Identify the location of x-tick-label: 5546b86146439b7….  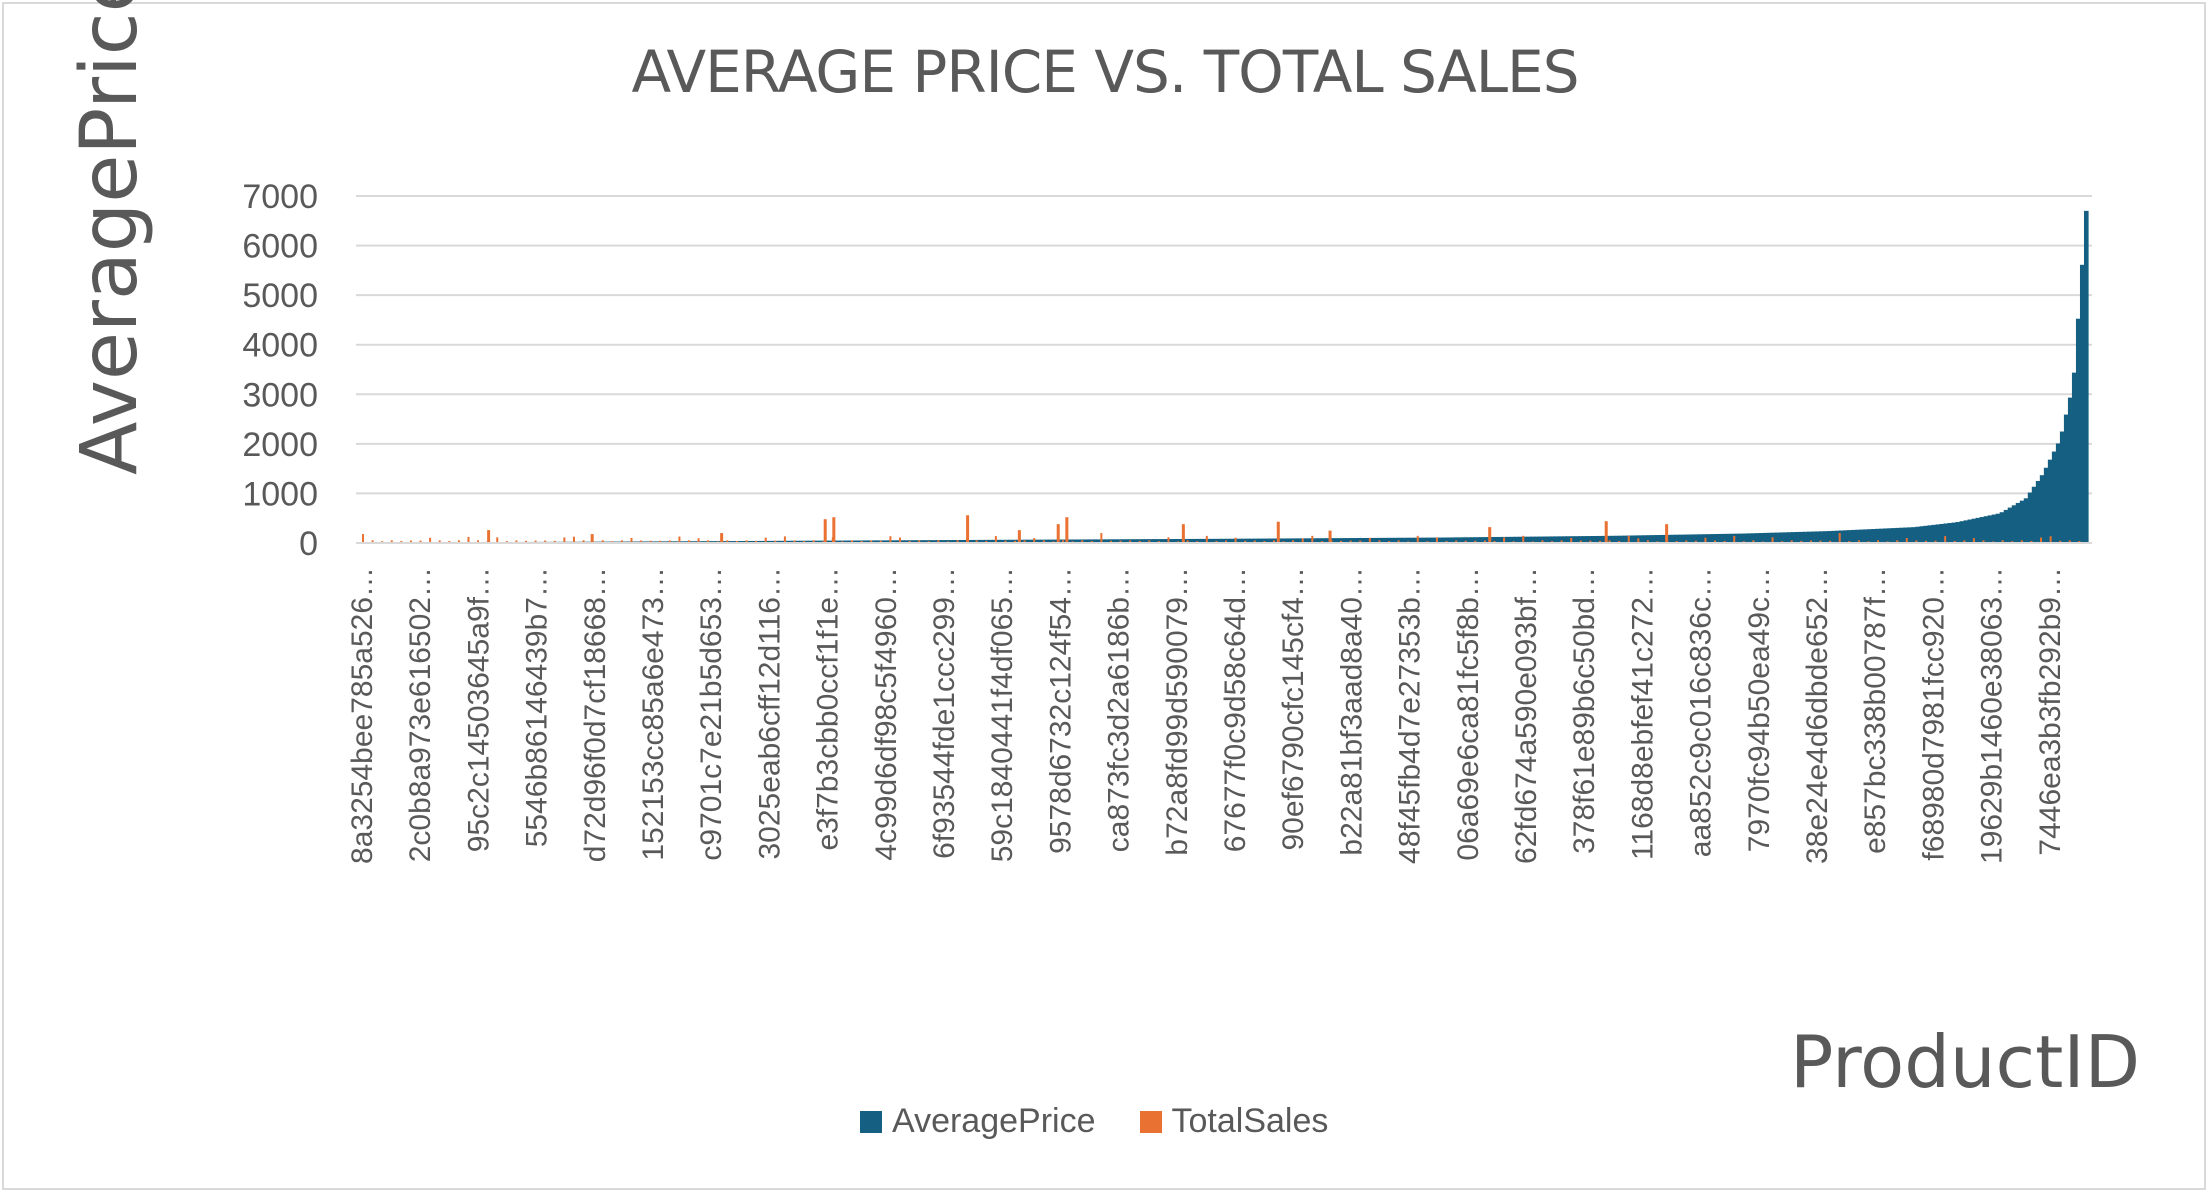
(537, 707).